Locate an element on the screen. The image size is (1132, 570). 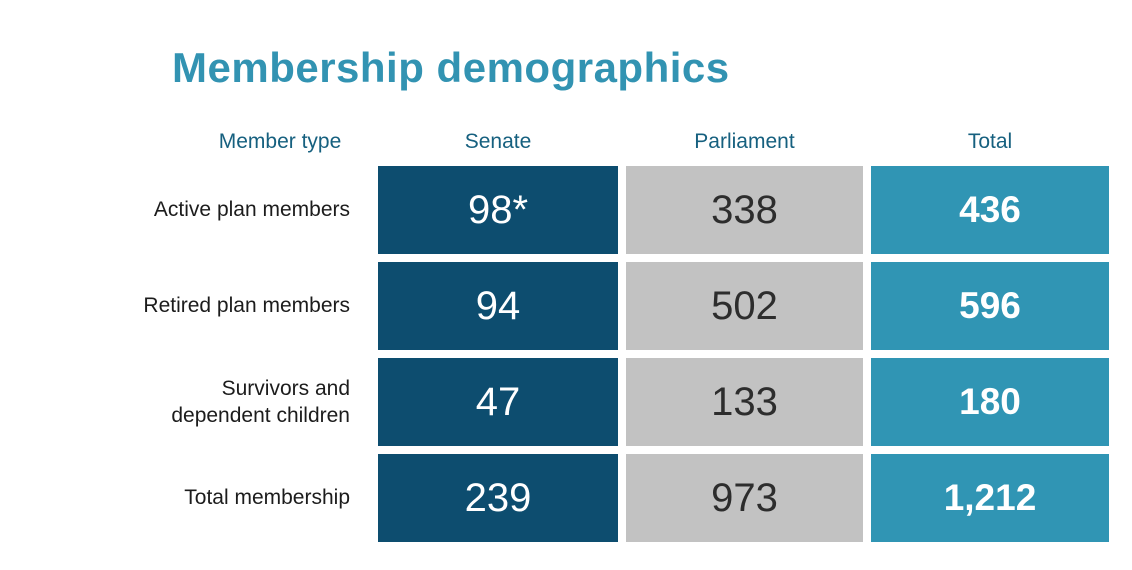
cell-total-survivors: 180 is located at coordinates (990, 402).